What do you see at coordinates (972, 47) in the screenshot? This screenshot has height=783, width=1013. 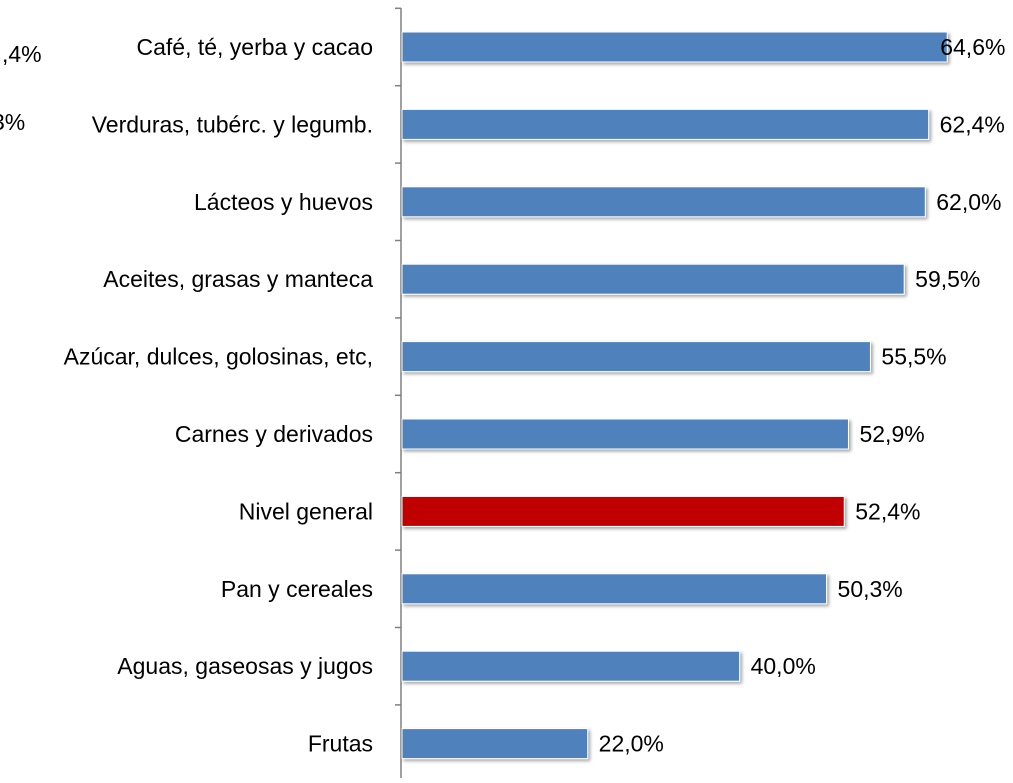 I see `data-label: 64,6%` at bounding box center [972, 47].